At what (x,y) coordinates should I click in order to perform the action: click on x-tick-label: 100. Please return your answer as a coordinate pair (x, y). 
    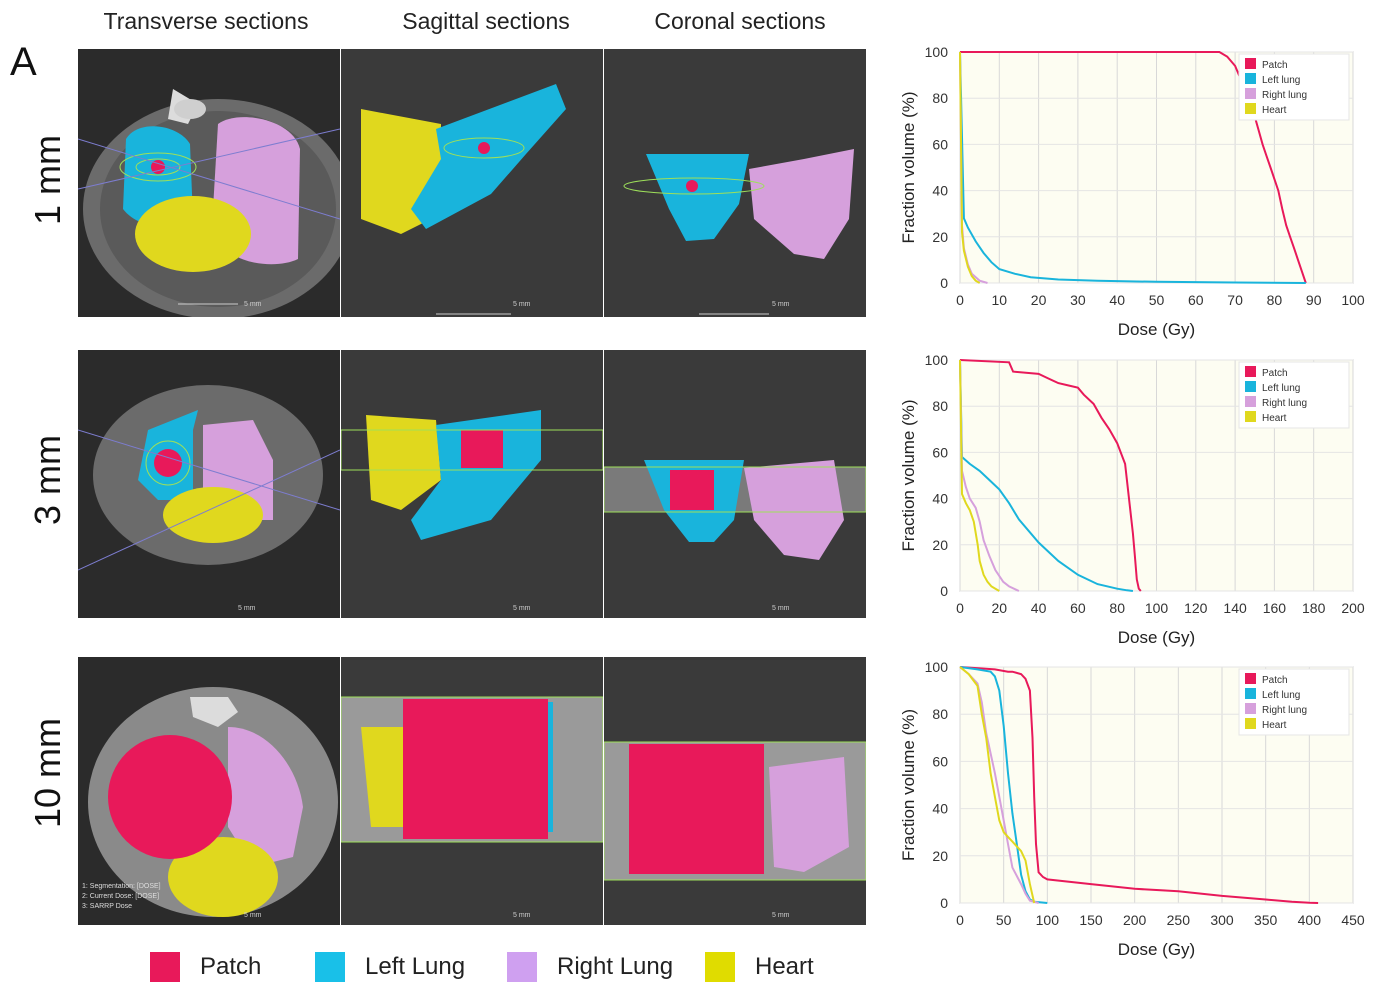
    Looking at the image, I should click on (1048, 920).